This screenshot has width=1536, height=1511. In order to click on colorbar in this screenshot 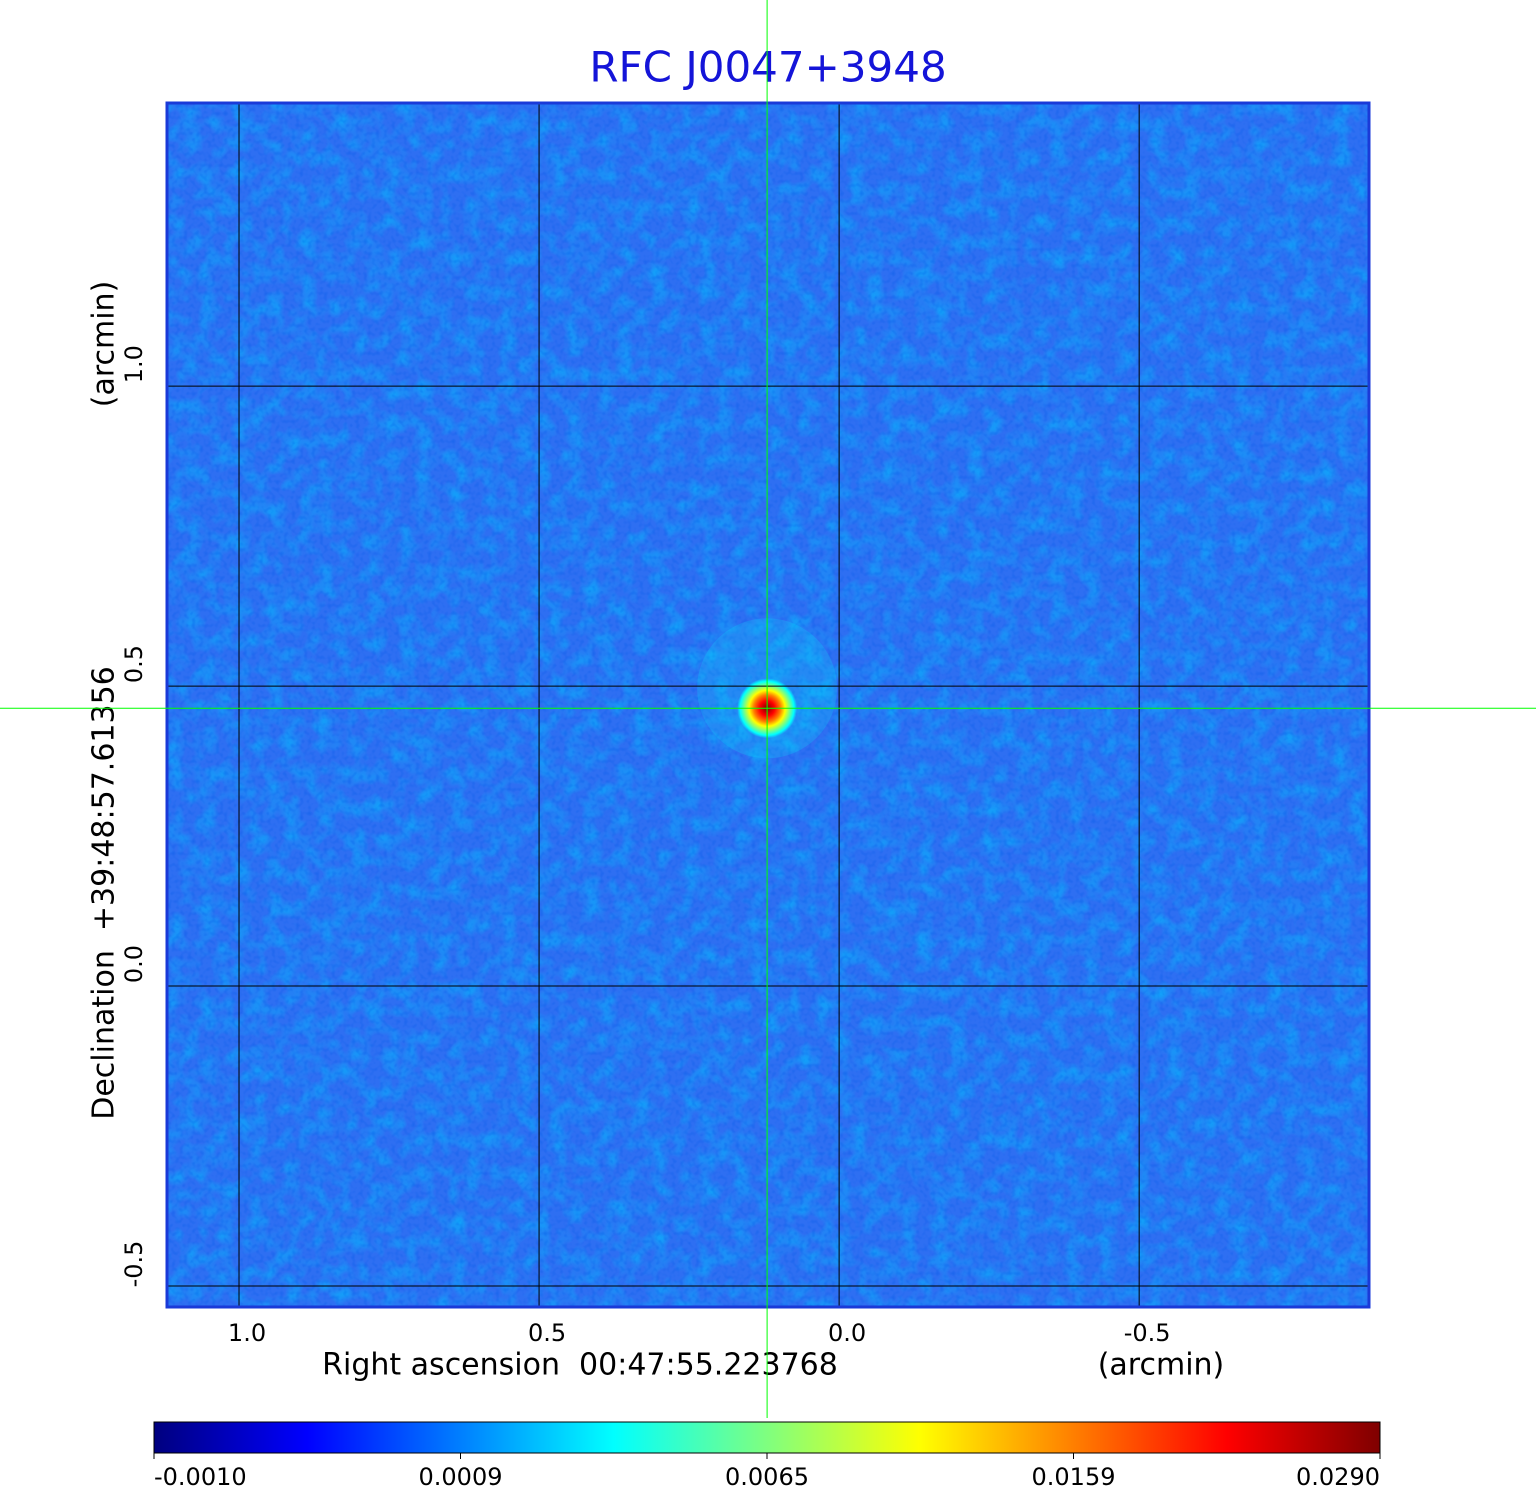, I will do `click(767, 1437)`.